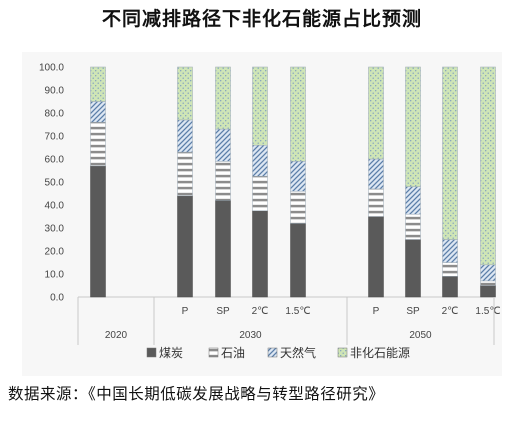  What do you see at coordinates (420, 335) in the screenshot?
I see `x-group-label: 2050` at bounding box center [420, 335].